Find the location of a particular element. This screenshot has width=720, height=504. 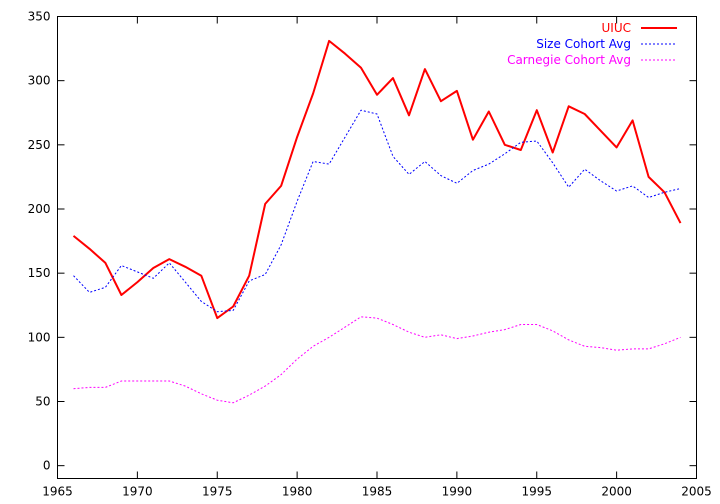

y-tick-label: 300 is located at coordinates (39, 81).